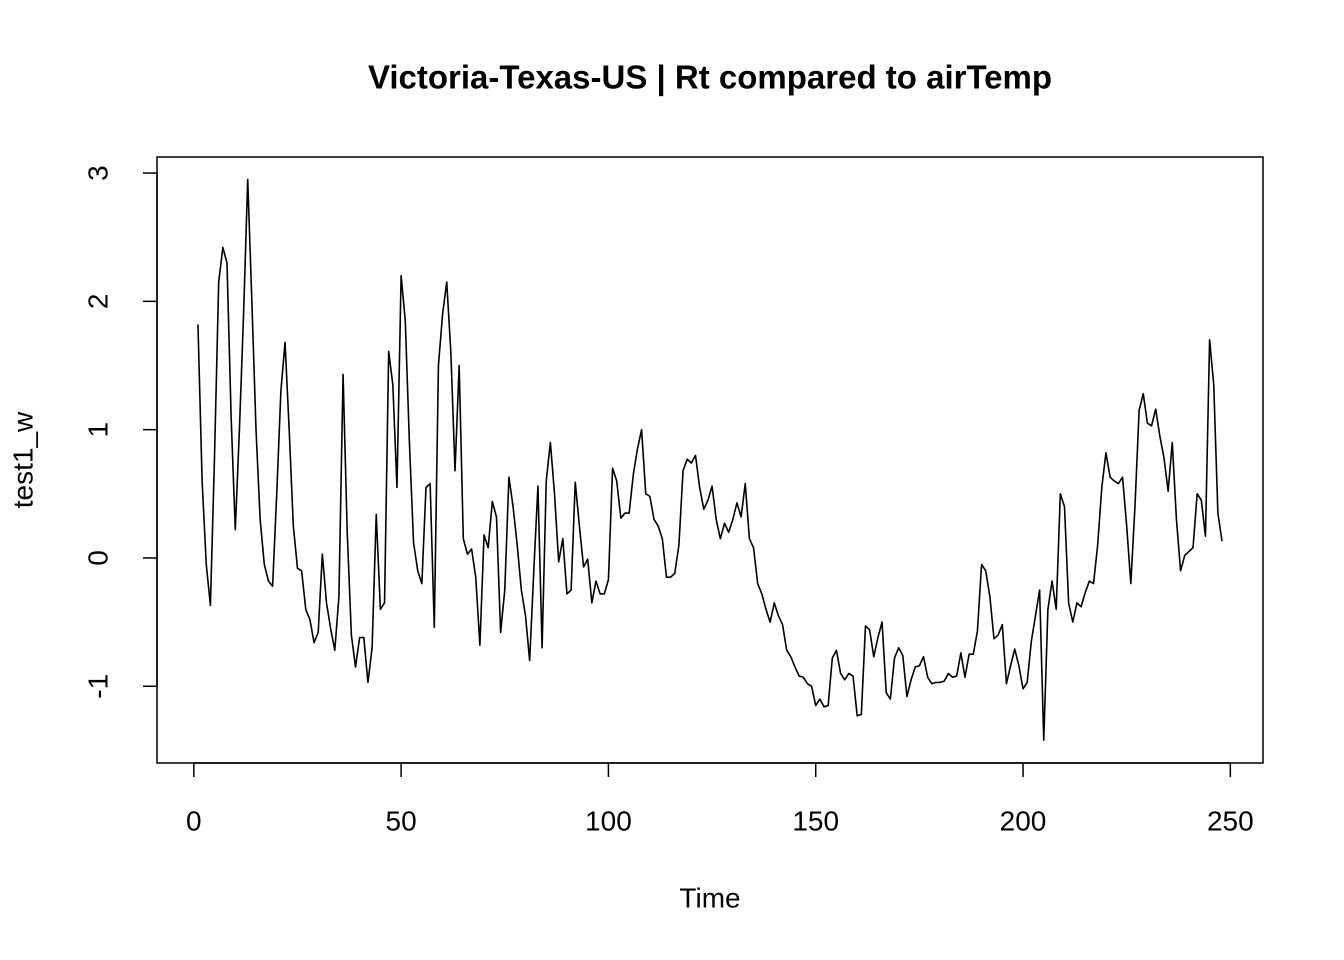  I want to click on x-tick-label: 250, so click(1230, 820).